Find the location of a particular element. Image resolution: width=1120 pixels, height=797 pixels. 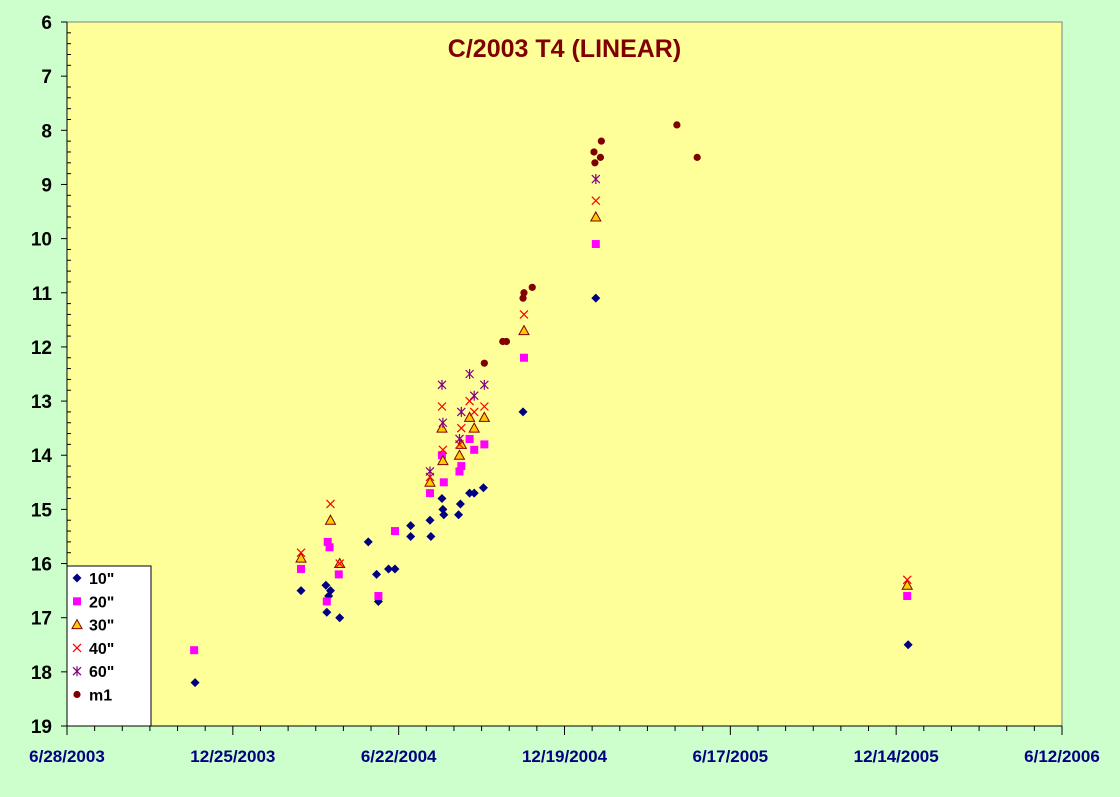

y-tick-label: 8 is located at coordinates (46, 131).